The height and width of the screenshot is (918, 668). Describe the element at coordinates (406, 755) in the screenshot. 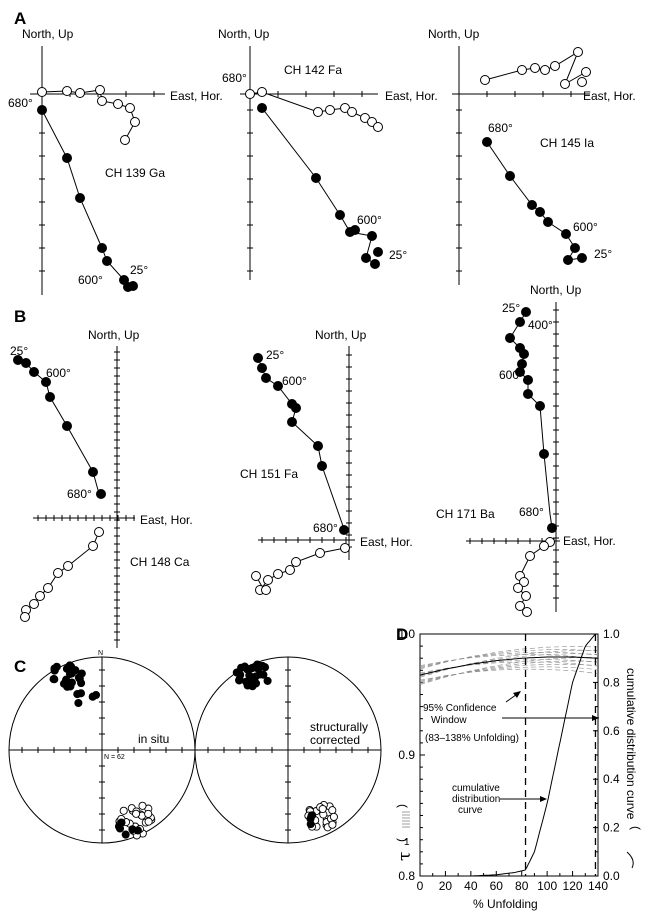

I see `y-left-tick-label: 0.9` at that location.